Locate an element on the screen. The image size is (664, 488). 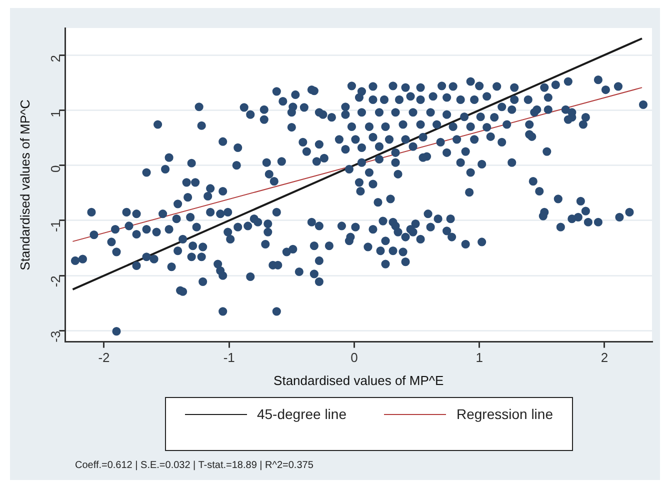
y-tick-label: 2 is located at coordinates (55, 58).